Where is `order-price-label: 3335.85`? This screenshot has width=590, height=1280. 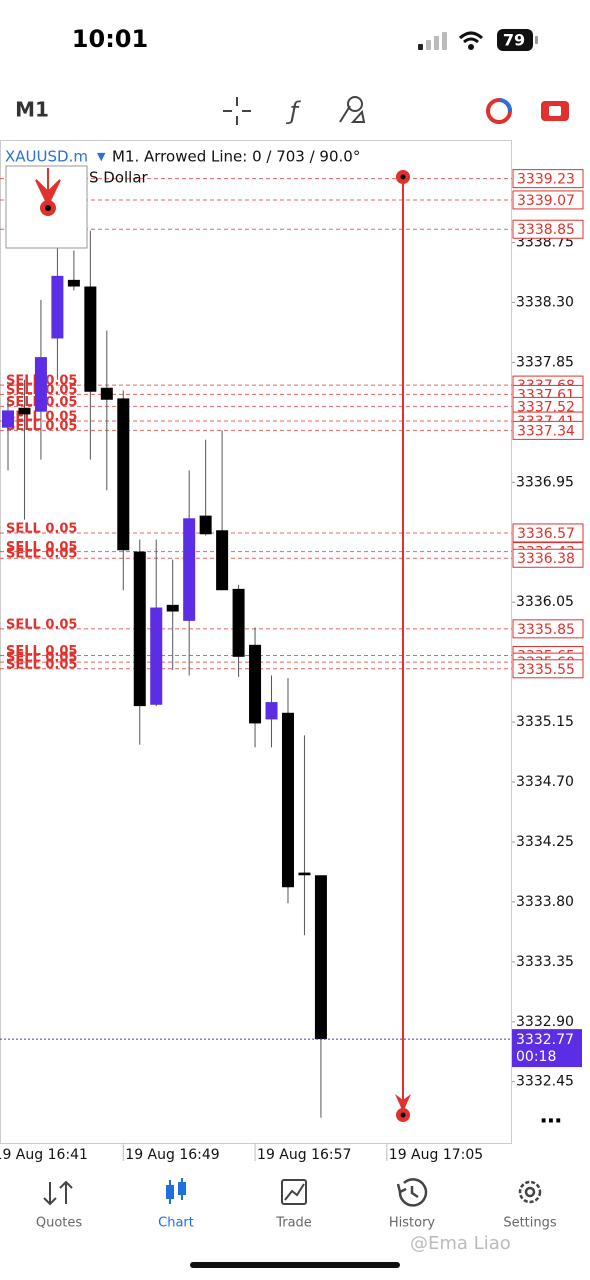
order-price-label: 3335.85 is located at coordinates (546, 630).